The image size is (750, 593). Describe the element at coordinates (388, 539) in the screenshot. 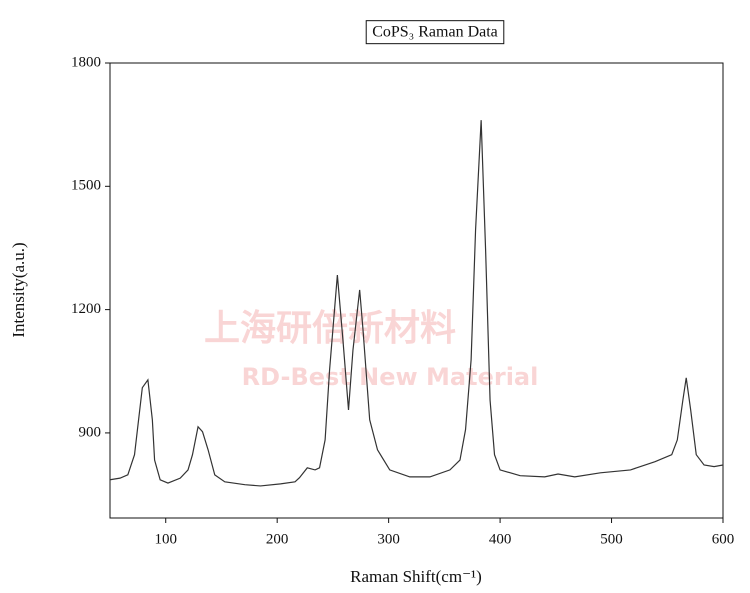

I see `x-tick-label: 300` at that location.